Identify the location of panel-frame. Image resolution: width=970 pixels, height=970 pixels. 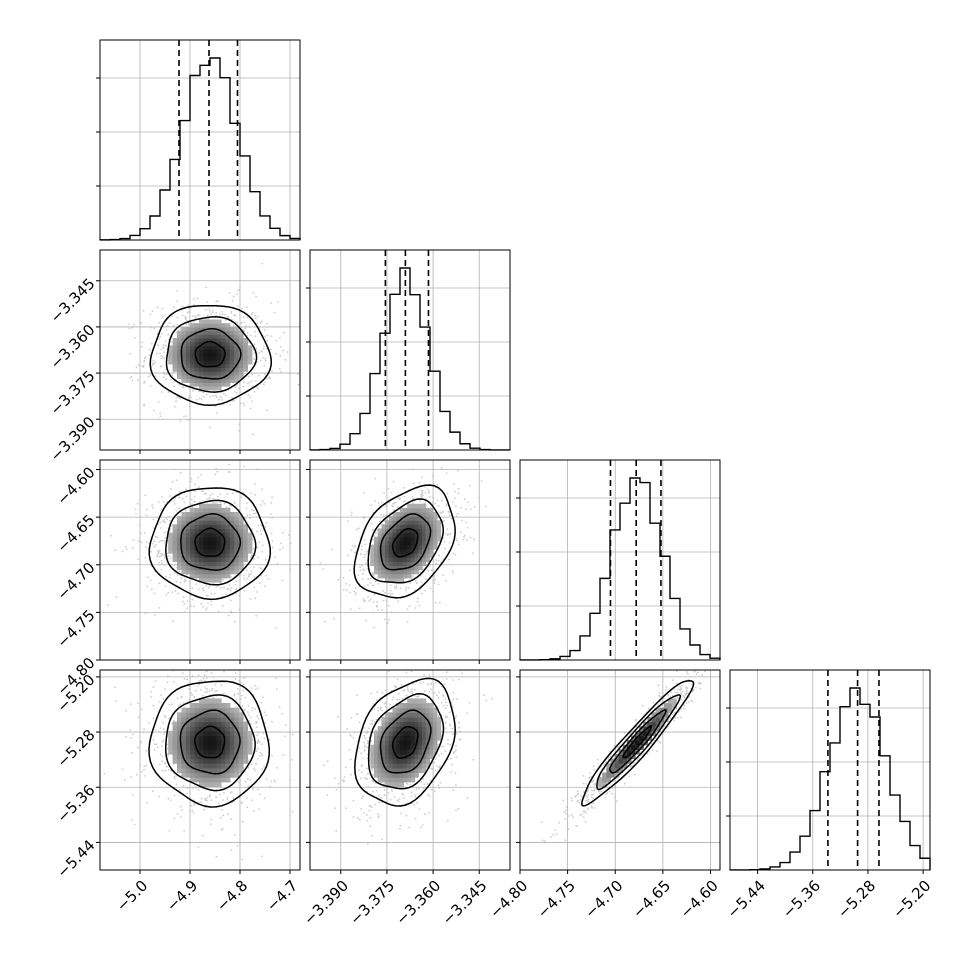
(410, 350).